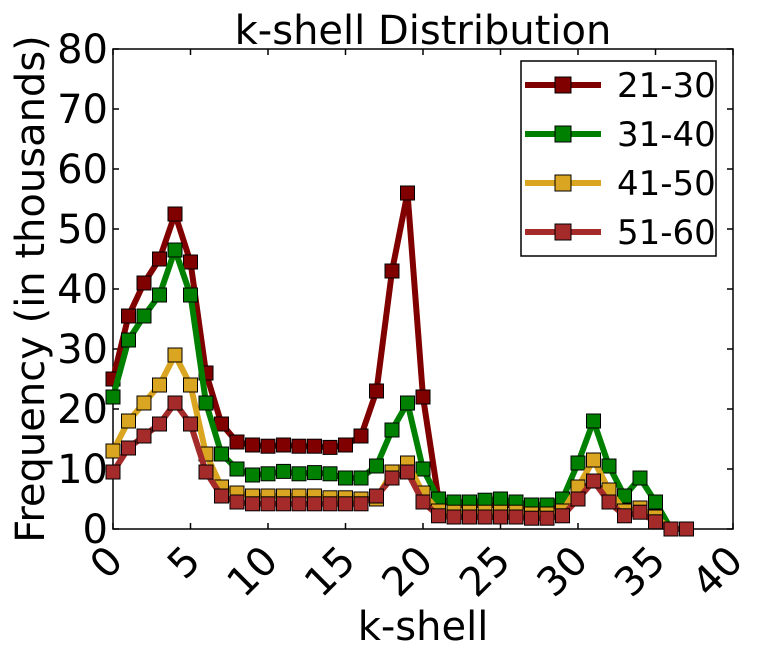 This screenshot has width=774, height=657. What do you see at coordinates (718, 572) in the screenshot?
I see `x-tick-label: 40` at bounding box center [718, 572].